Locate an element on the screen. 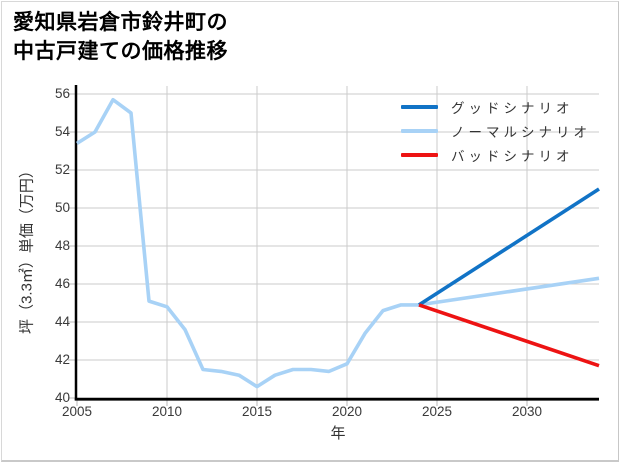 Image resolution: width=621 pixels, height=465 pixels. legend-label-bad-scenario: バッドシナリオ is located at coordinates (512, 156).